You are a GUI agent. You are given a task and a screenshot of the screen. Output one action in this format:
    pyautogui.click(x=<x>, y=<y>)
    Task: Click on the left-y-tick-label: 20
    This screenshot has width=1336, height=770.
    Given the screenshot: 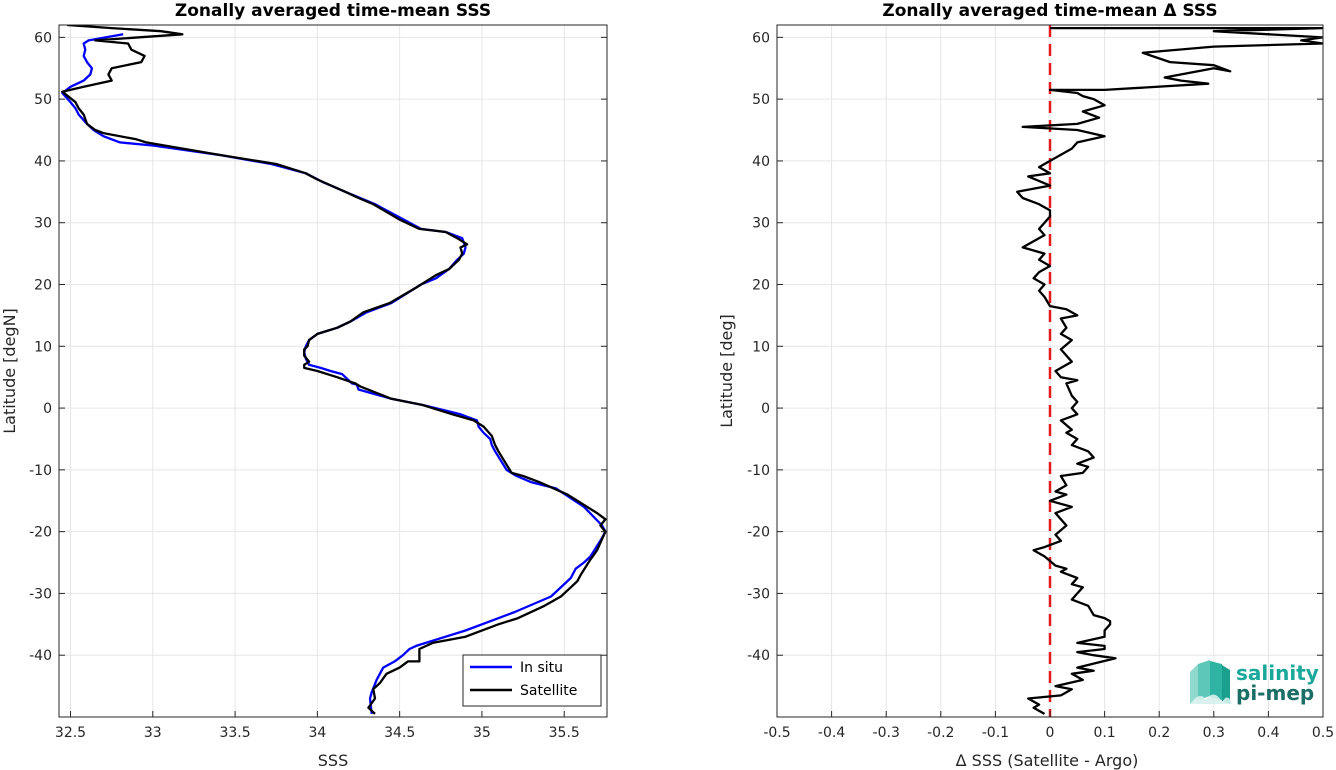 What is the action you would take?
    pyautogui.click(x=43, y=286)
    